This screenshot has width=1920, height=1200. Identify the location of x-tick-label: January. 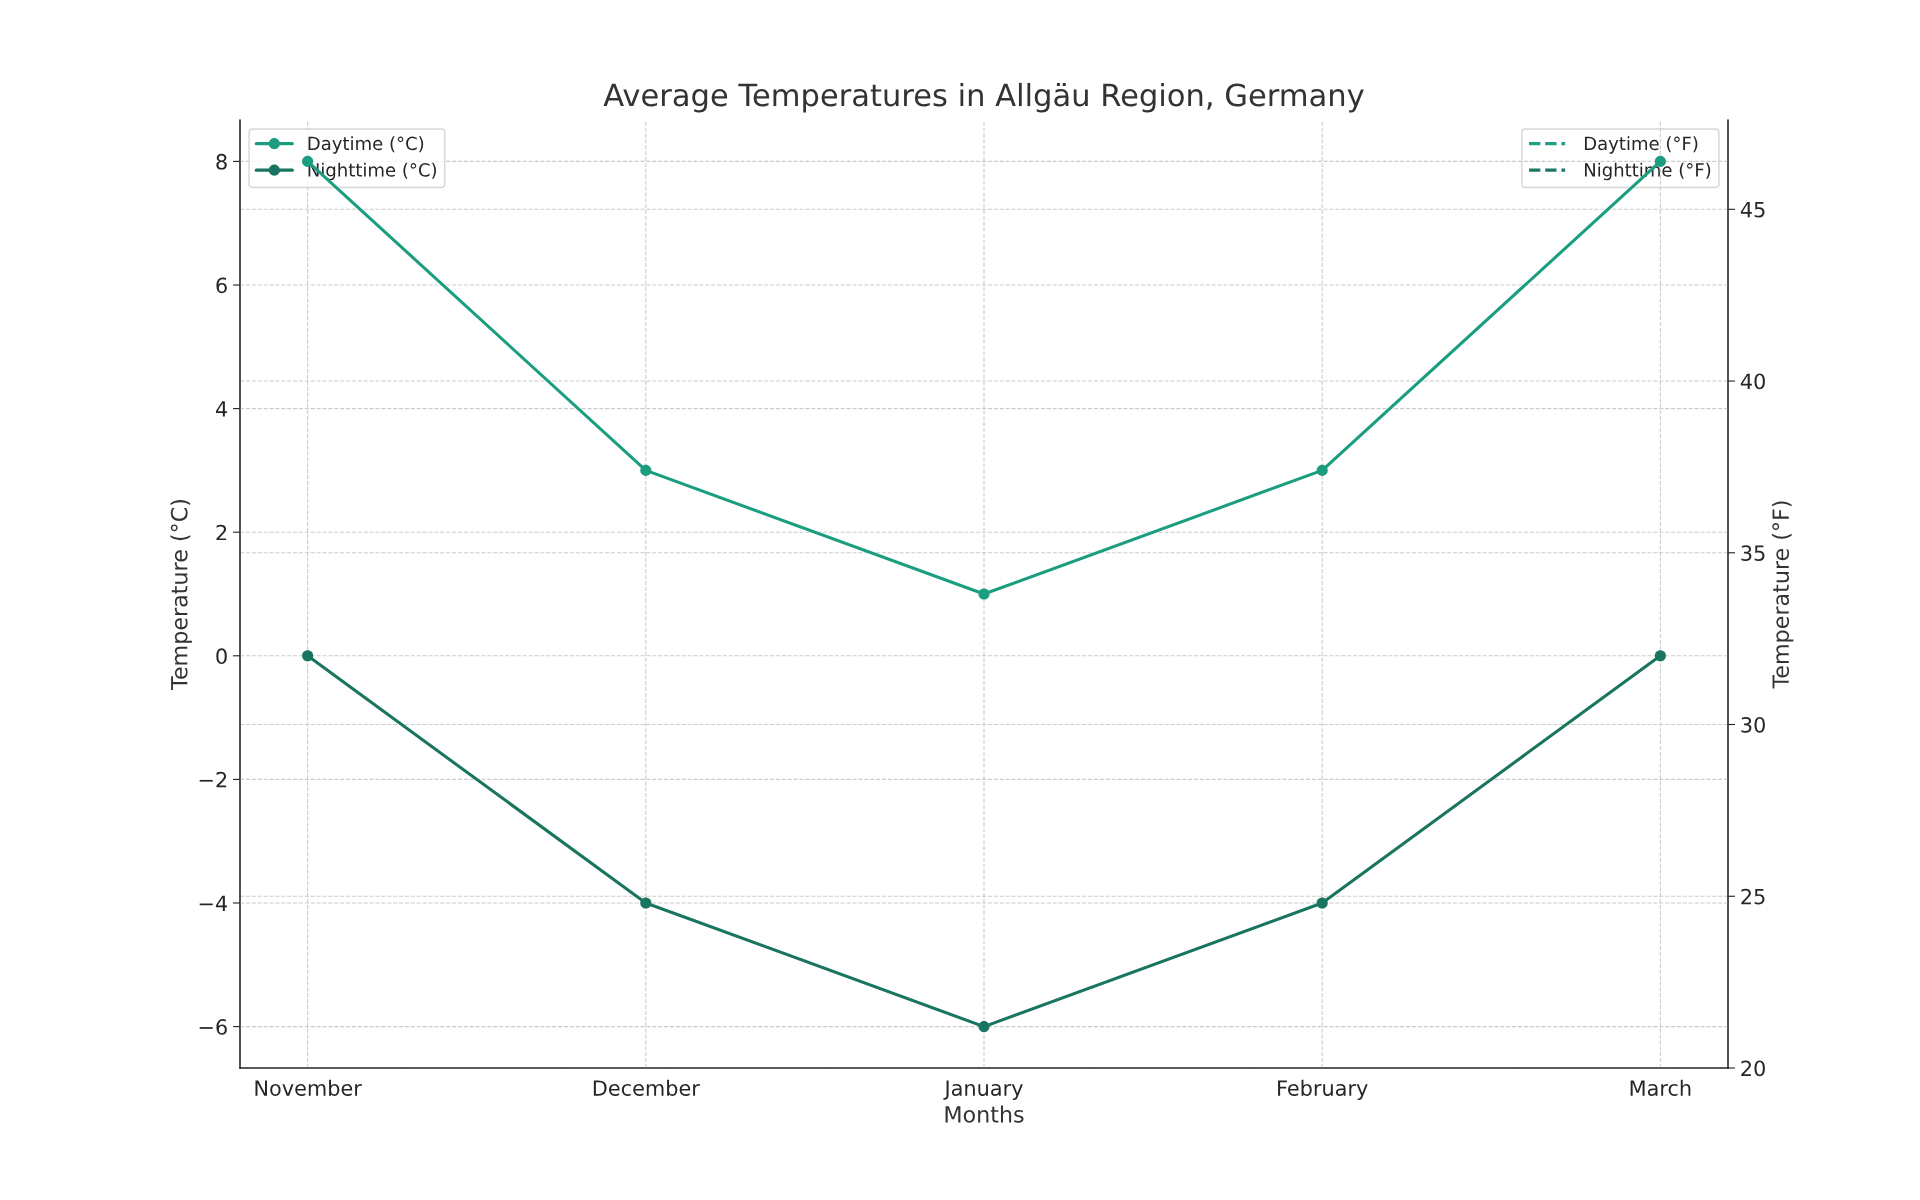
(983, 1090).